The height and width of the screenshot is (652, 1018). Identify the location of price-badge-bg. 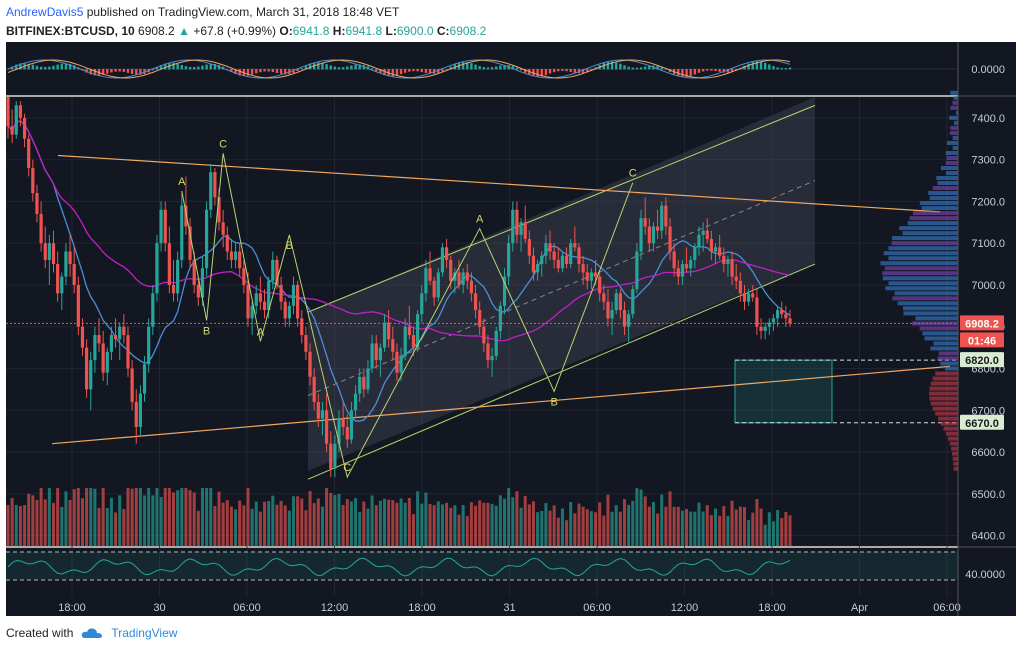
(982, 360).